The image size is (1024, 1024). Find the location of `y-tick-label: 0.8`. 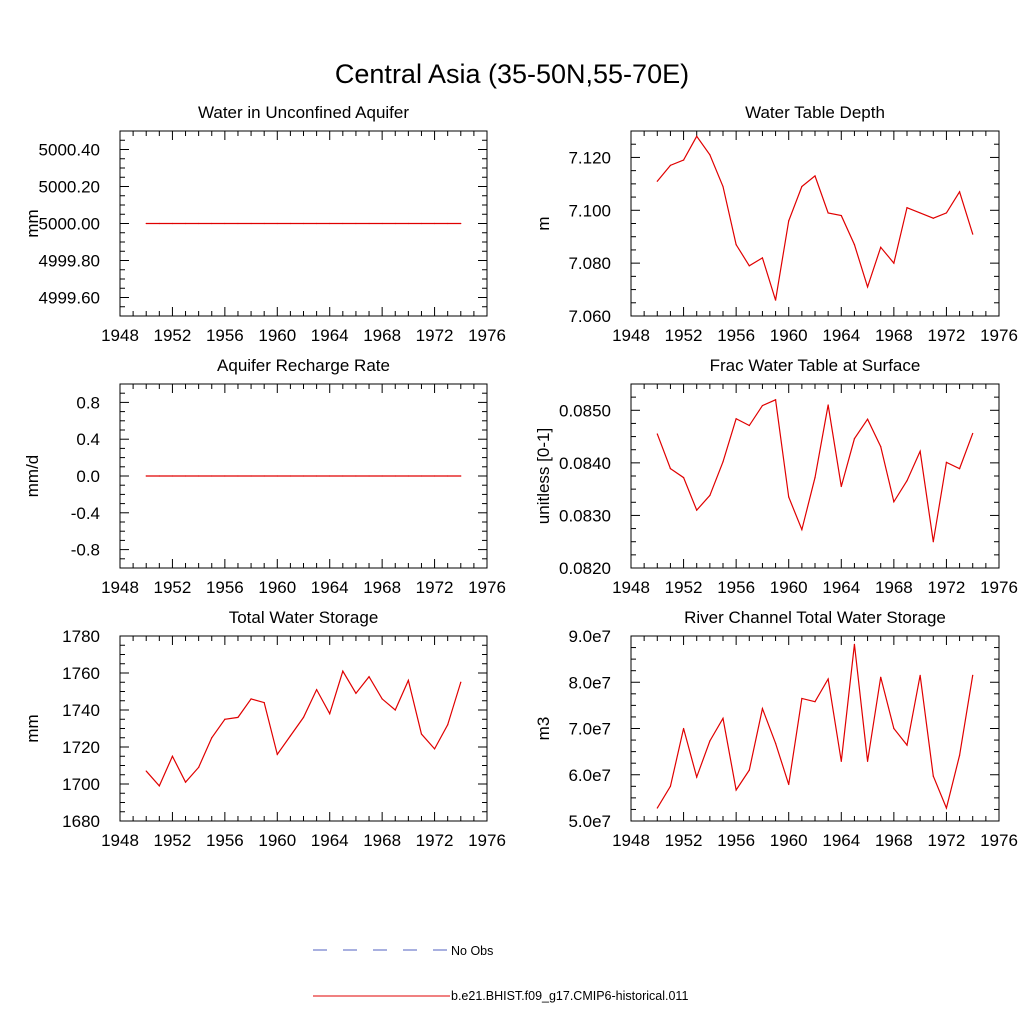

y-tick-label: 0.8 is located at coordinates (88, 402).